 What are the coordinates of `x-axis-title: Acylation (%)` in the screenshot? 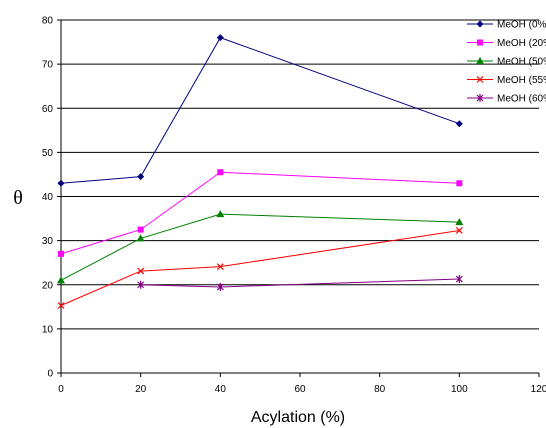 It's located at (298, 417).